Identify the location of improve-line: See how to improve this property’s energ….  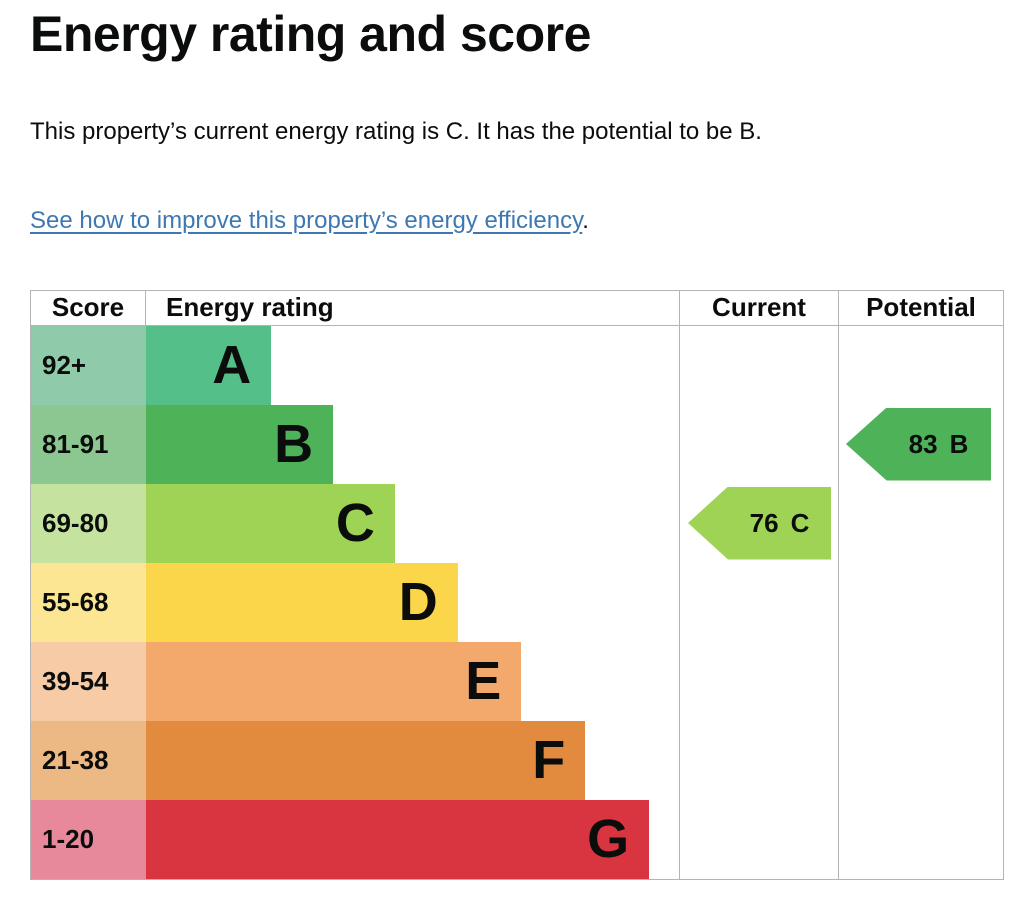
(512, 221).